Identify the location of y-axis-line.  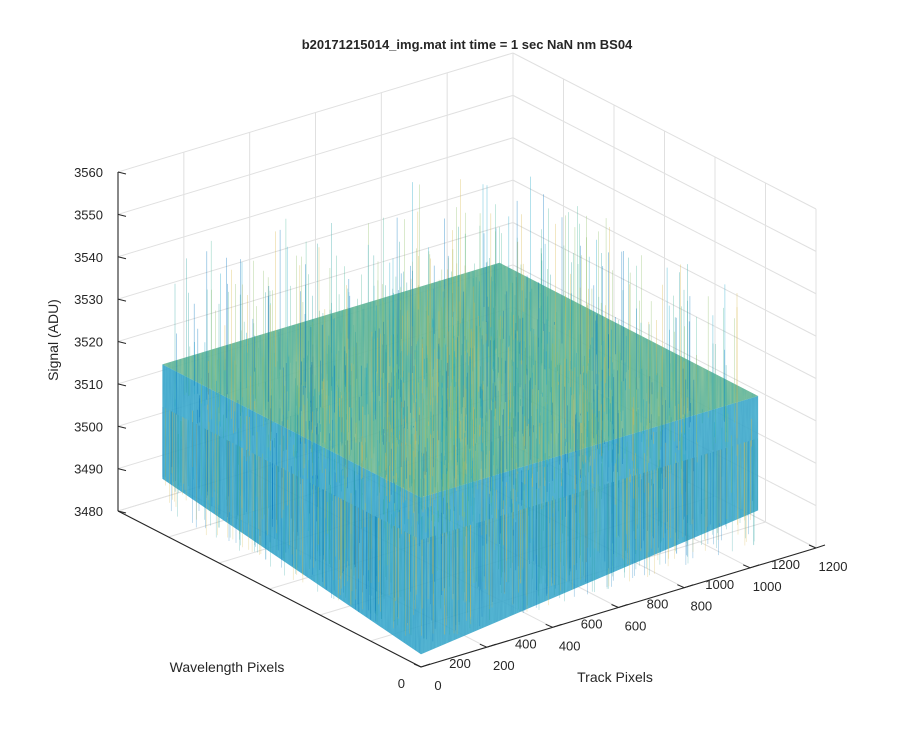
(269, 589).